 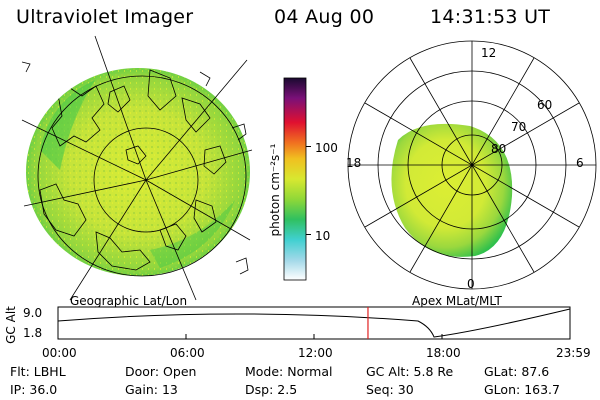 What do you see at coordinates (519, 127) in the screenshot?
I see `lat-label-70: 70` at bounding box center [519, 127].